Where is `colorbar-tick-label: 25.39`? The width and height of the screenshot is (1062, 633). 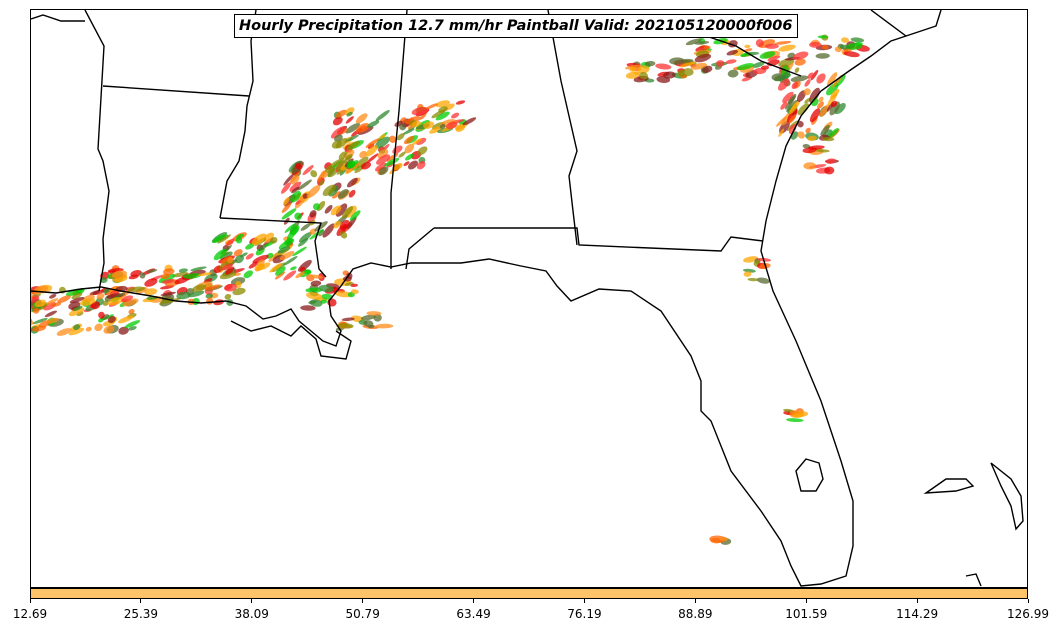
colorbar-tick-label: 25.39 is located at coordinates (141, 614).